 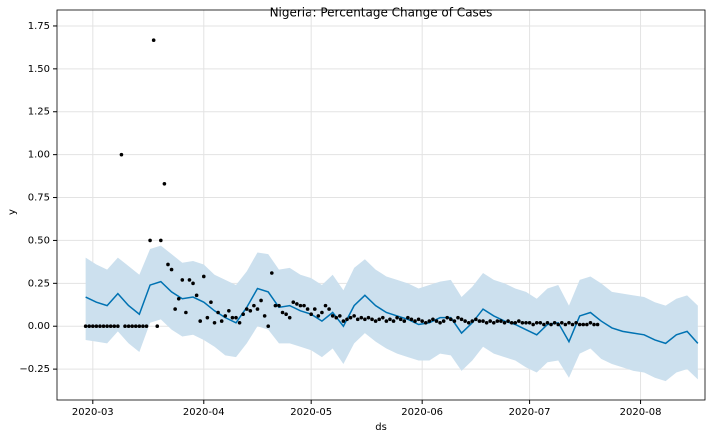 I want to click on x-axis-label: ds, so click(x=381, y=427).